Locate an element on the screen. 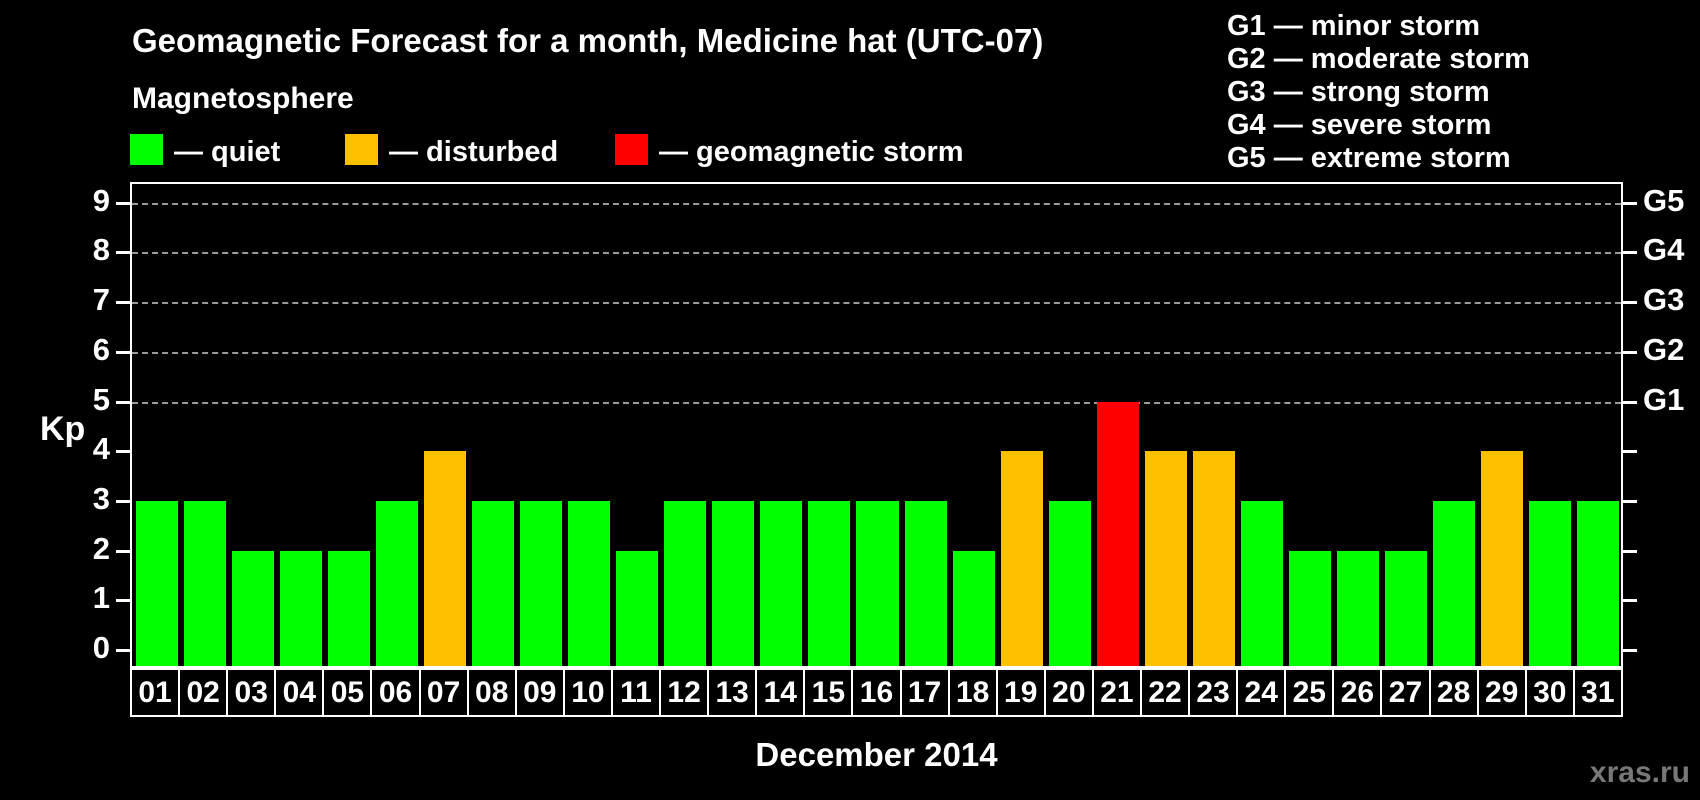 This screenshot has width=1700, height=800. day-label-09: 09 is located at coordinates (538, 692).